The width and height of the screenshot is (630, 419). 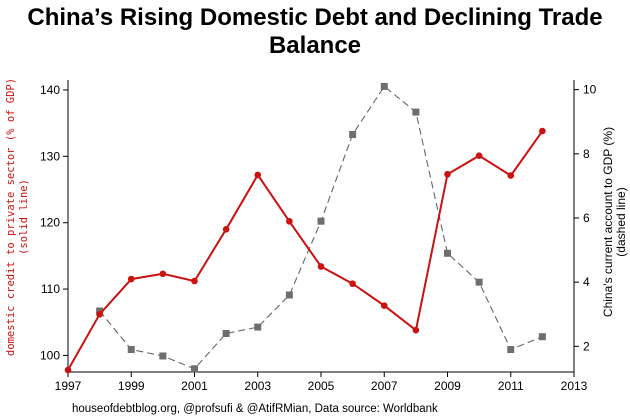 I want to click on y-right-tick-label: 6, so click(x=586, y=218).